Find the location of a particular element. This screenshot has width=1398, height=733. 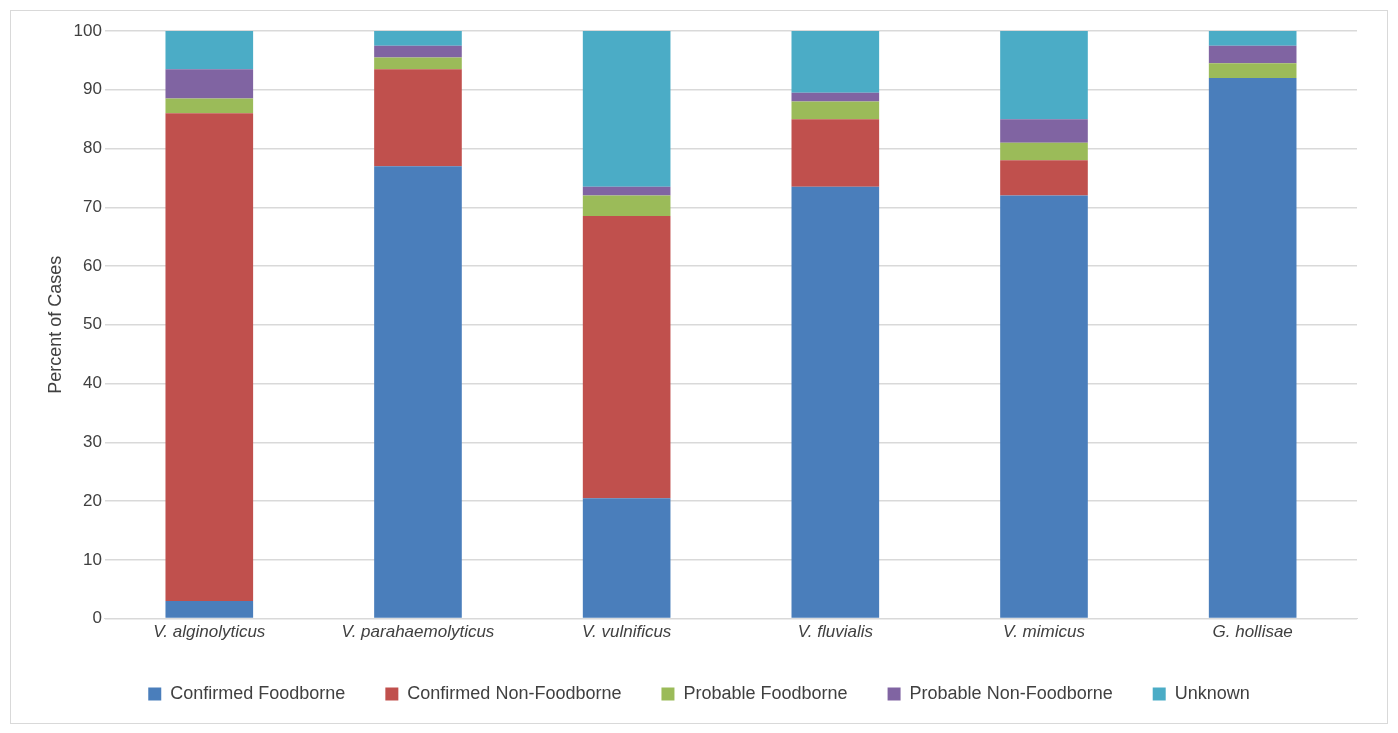

y-tick-label: 50 is located at coordinates (92, 324).